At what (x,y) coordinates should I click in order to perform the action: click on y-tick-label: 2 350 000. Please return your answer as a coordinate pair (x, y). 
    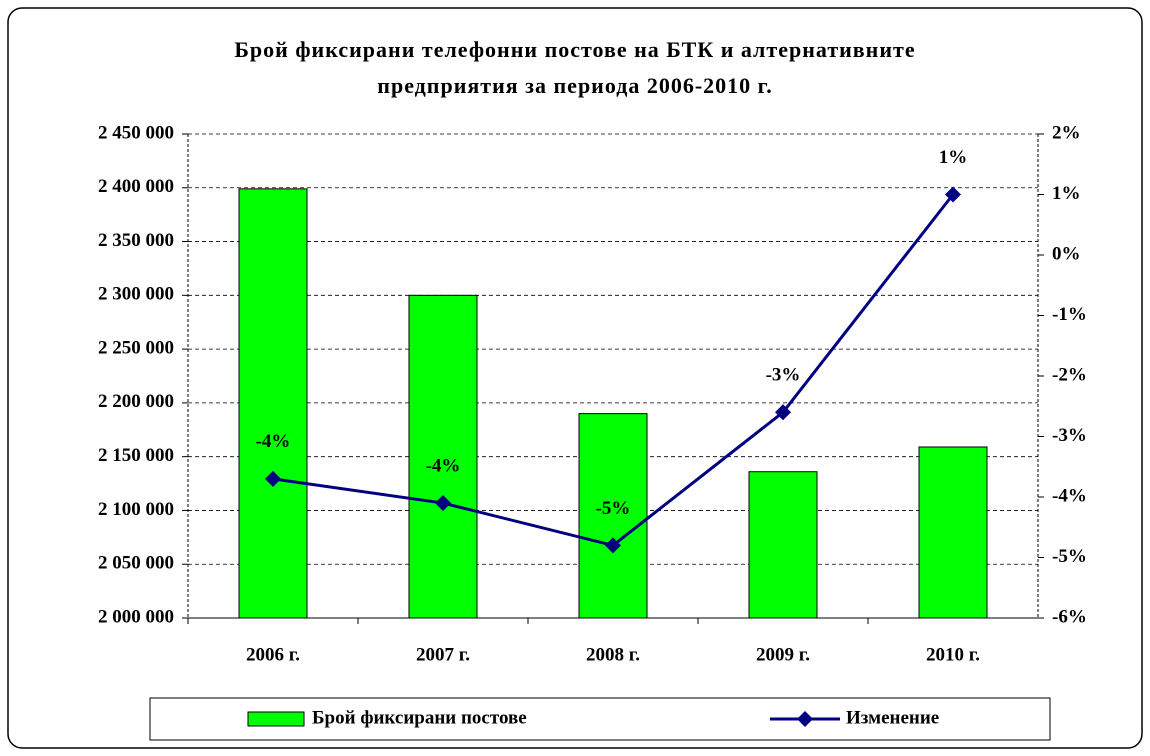
    Looking at the image, I should click on (136, 240).